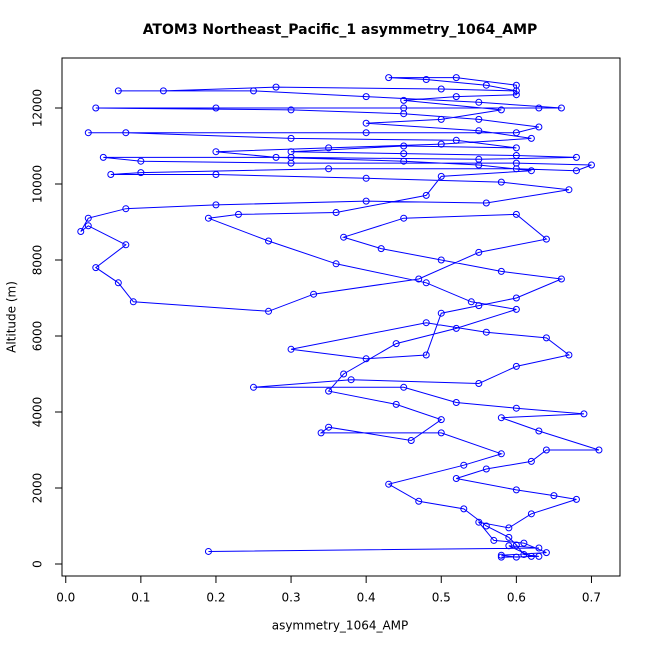 The height and width of the screenshot is (654, 650). What do you see at coordinates (441, 598) in the screenshot?
I see `x-tick-label: 0.5` at bounding box center [441, 598].